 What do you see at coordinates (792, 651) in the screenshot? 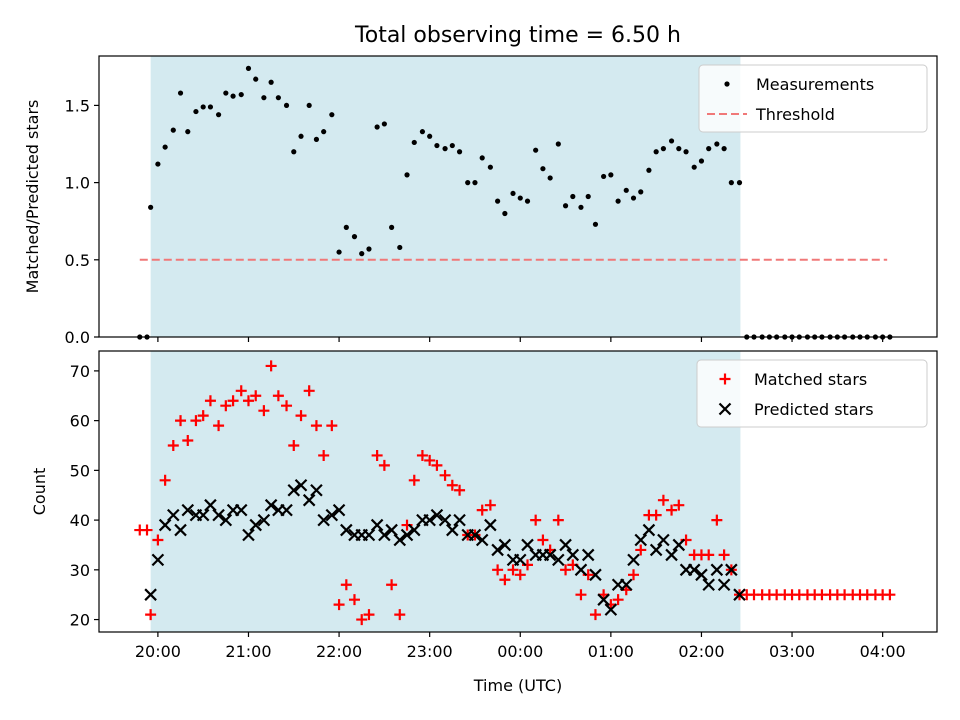
I see `x-tick-label: 03:00` at bounding box center [792, 651].